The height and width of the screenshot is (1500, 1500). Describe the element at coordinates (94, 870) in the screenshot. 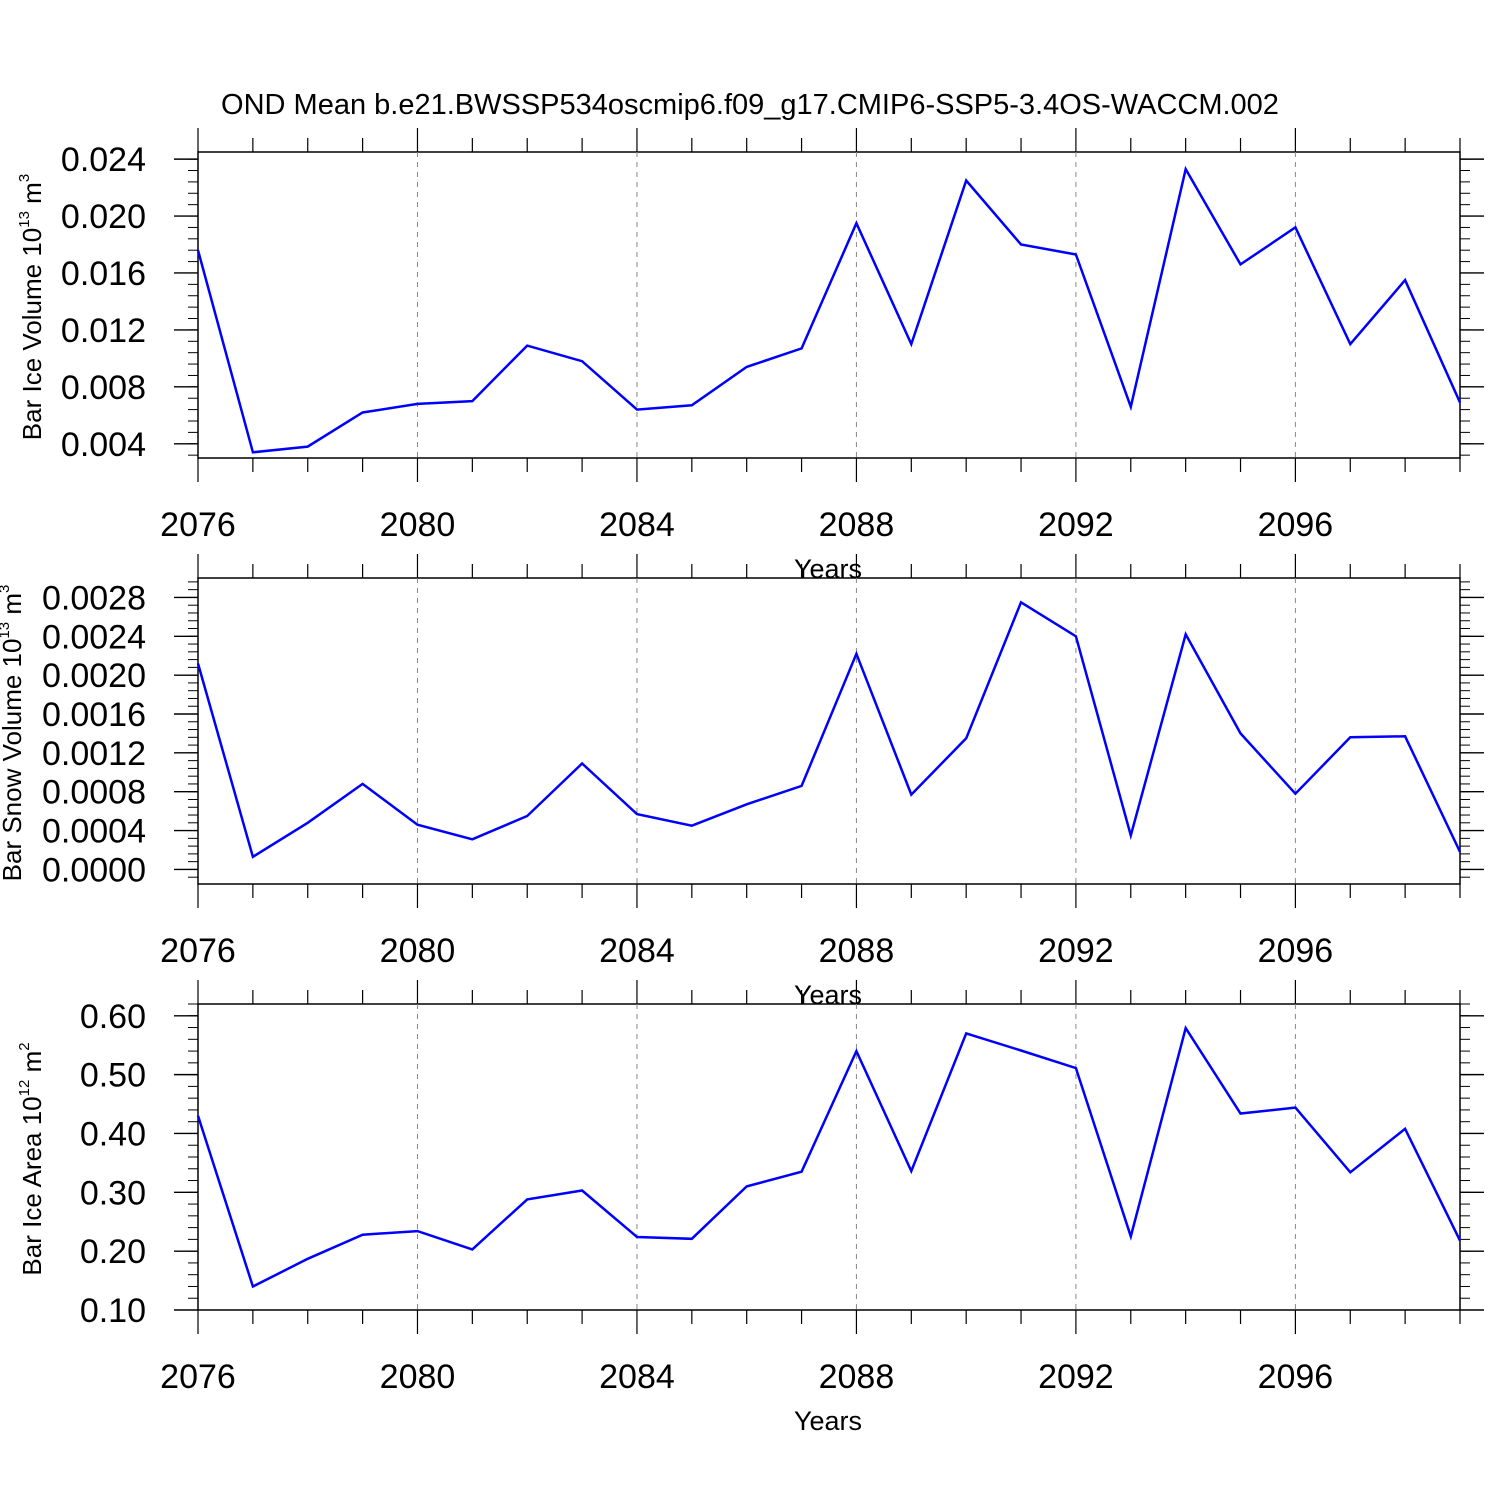

I see `y-tick-label: 0.0000` at that location.